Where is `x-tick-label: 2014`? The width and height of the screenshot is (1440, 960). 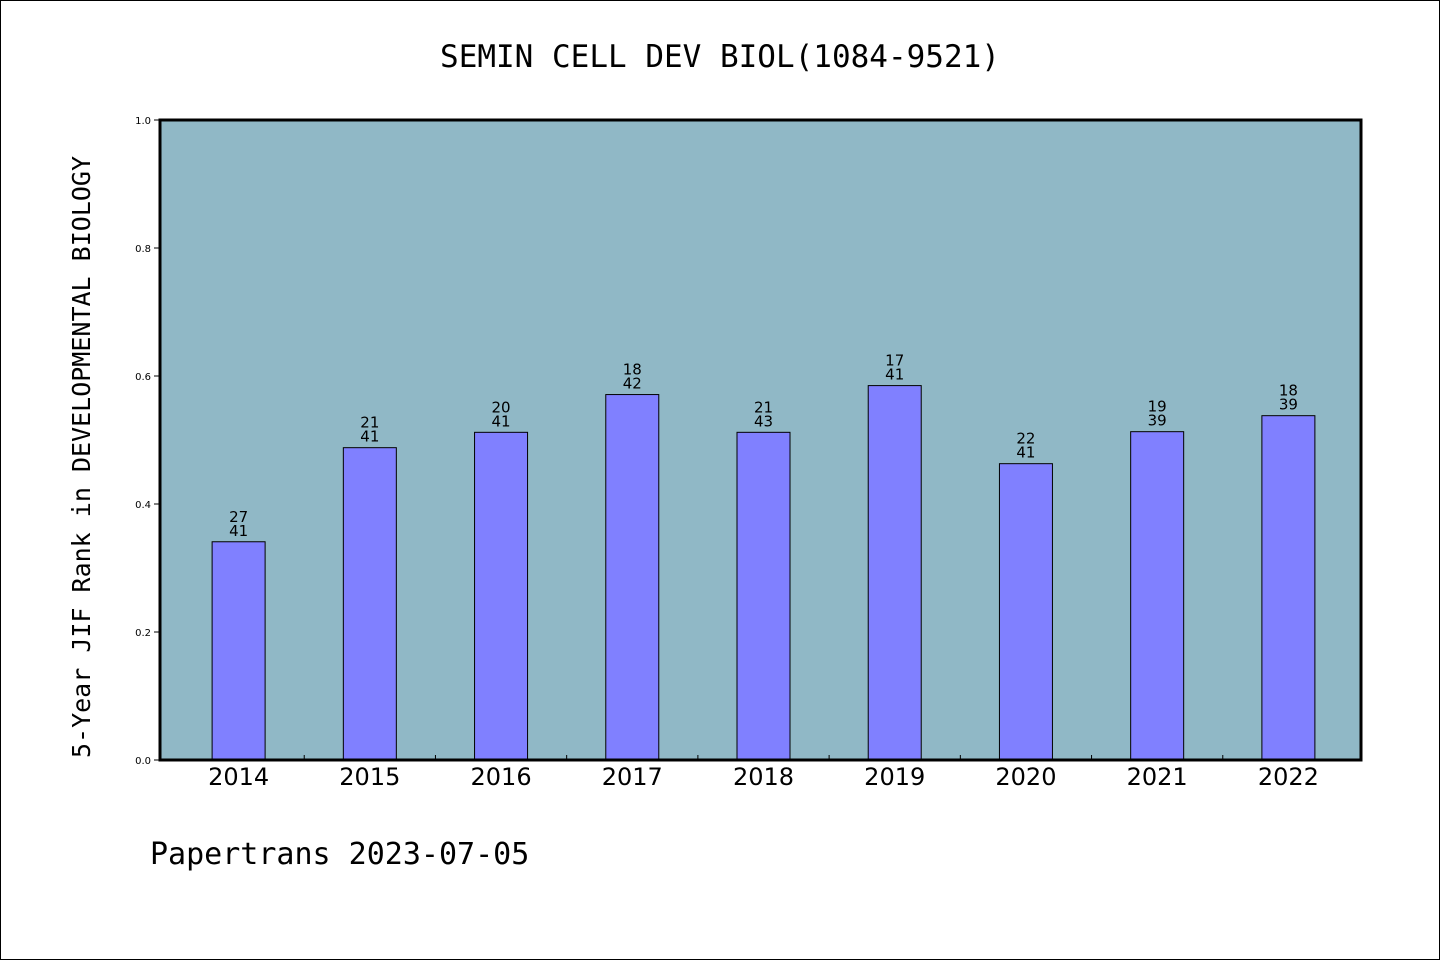
x-tick-label: 2014 is located at coordinates (238, 777).